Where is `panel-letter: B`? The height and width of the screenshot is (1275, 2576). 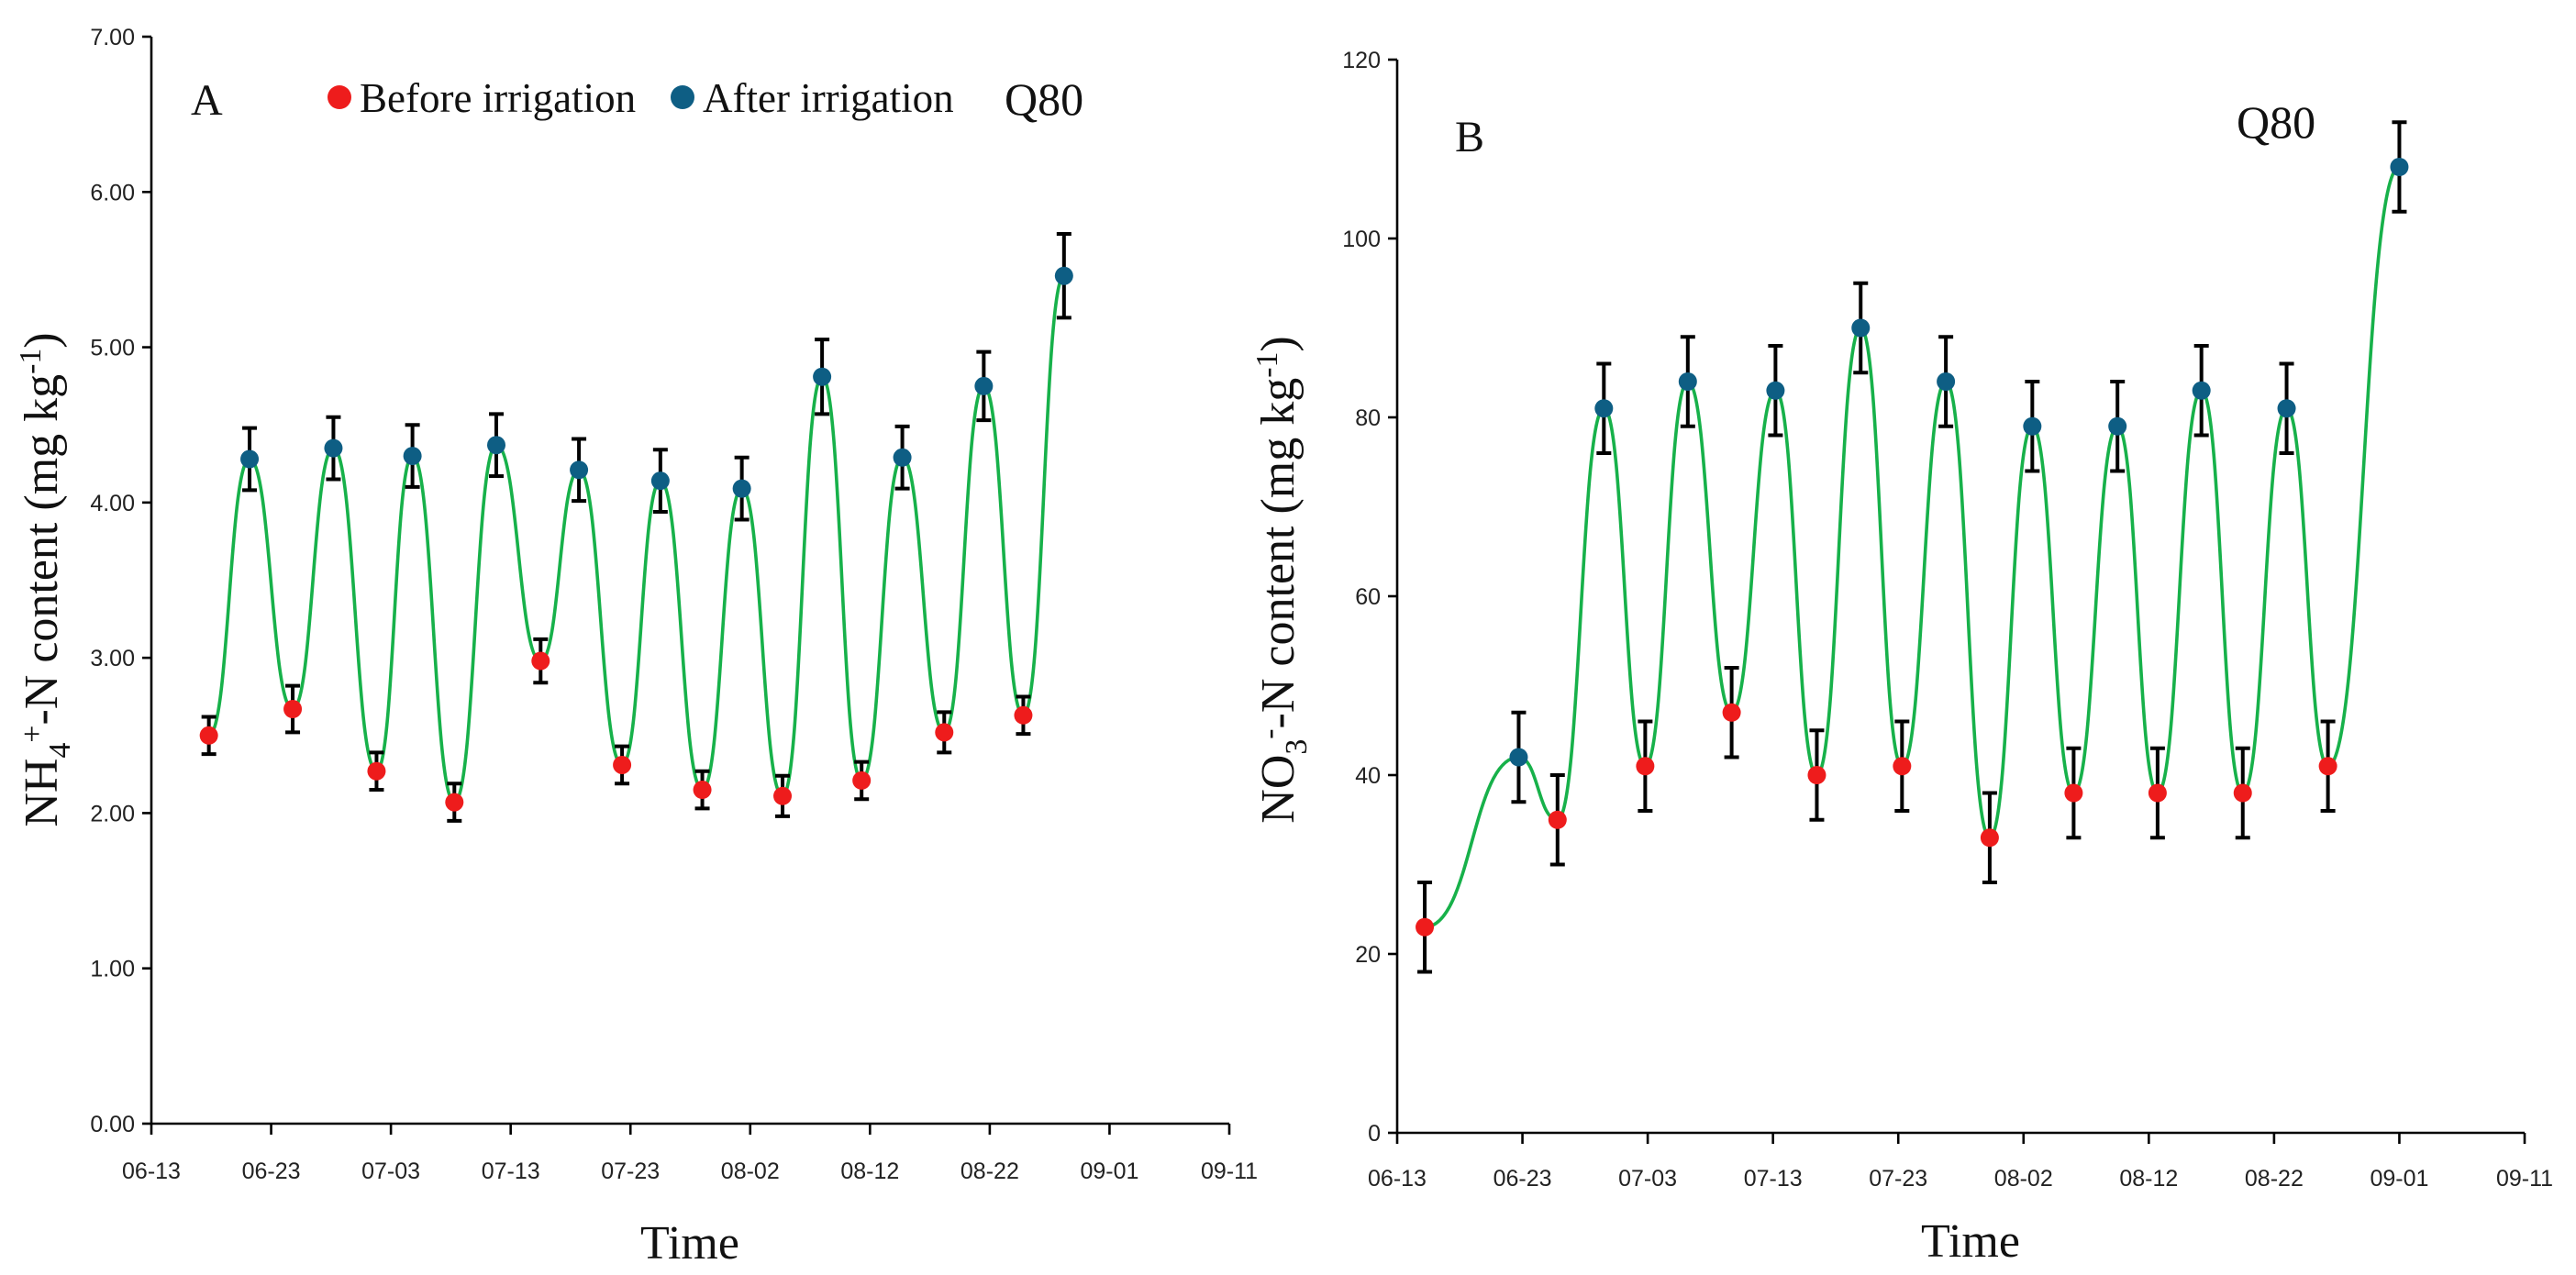 panel-letter: B is located at coordinates (1469, 137).